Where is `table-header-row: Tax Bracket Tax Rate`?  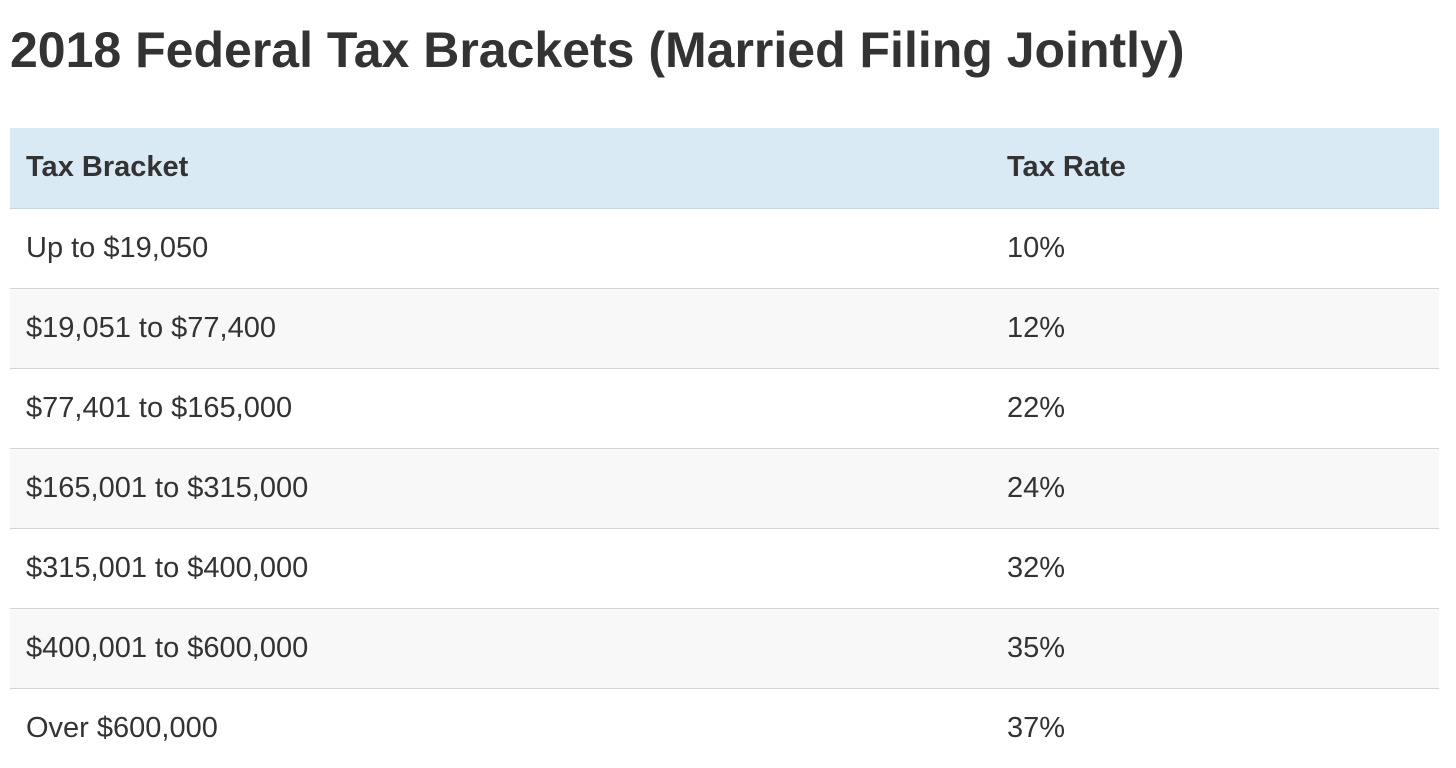 table-header-row: Tax Bracket Tax Rate is located at coordinates (724, 168).